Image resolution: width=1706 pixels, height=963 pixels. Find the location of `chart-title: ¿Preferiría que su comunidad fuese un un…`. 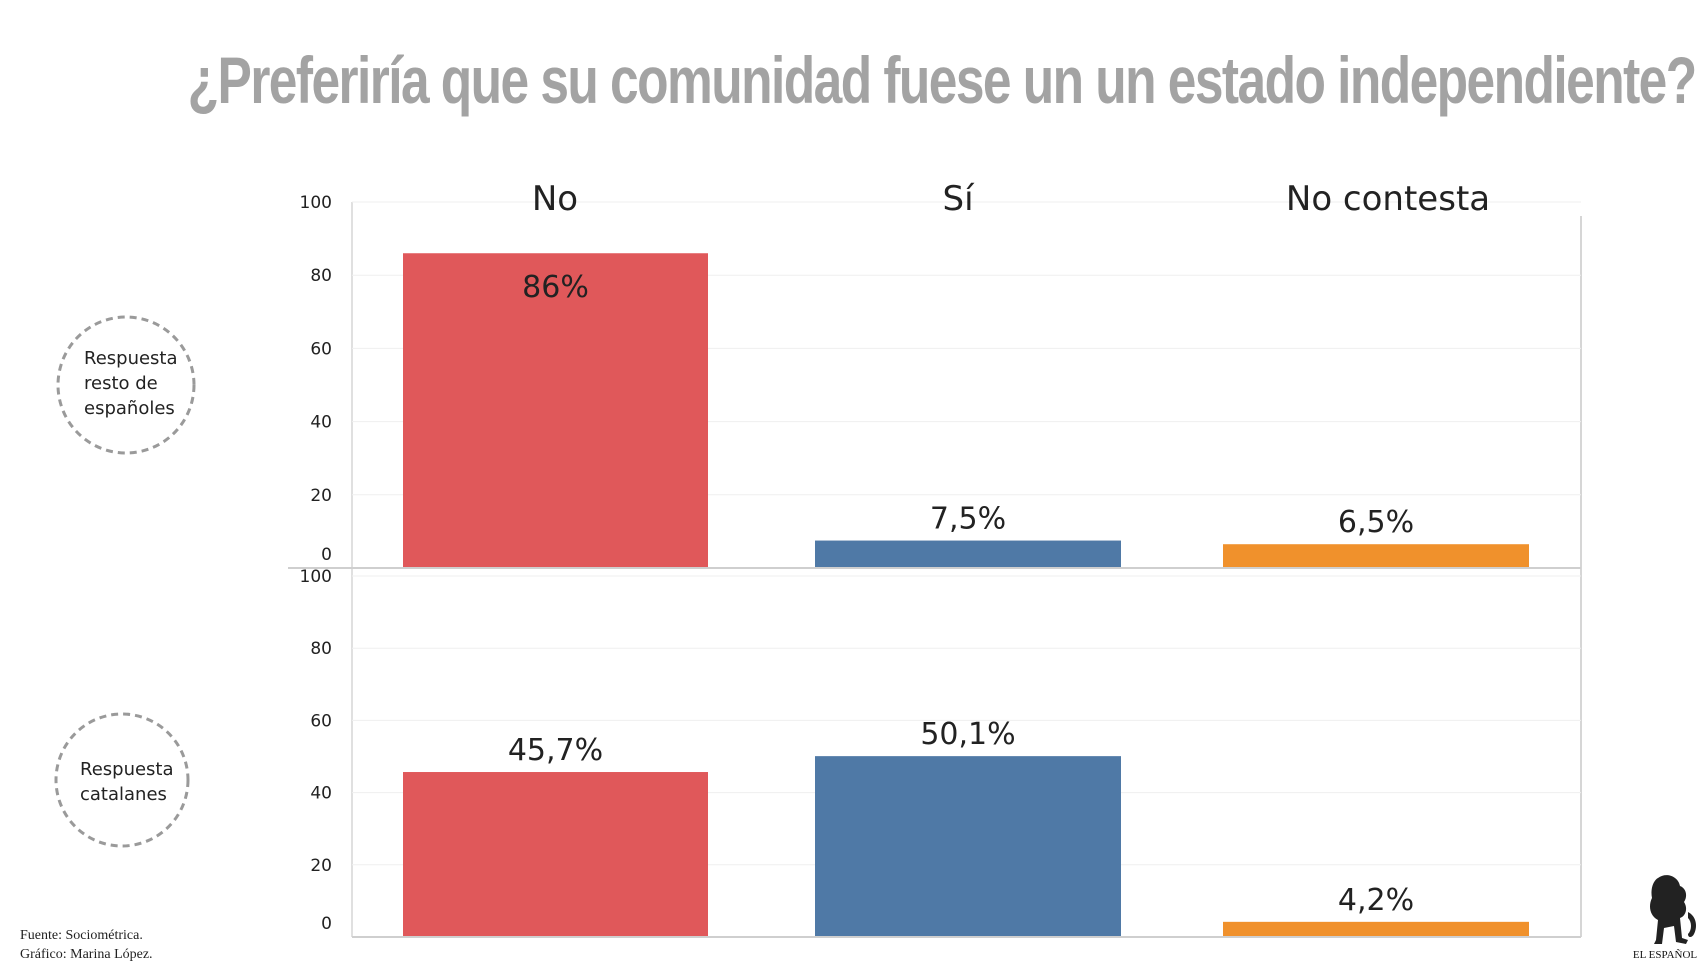

chart-title: ¿Preferiría que su comunidad fuese un un… is located at coordinates (942, 80).